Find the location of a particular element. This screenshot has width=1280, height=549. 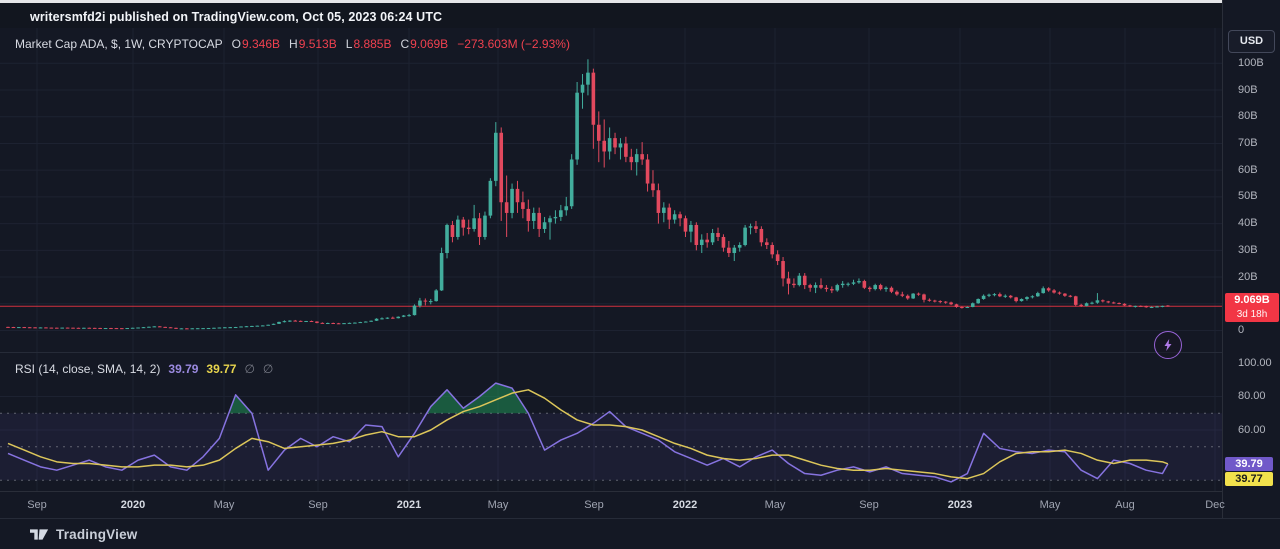

flash-action-button is located at coordinates (1168, 345).